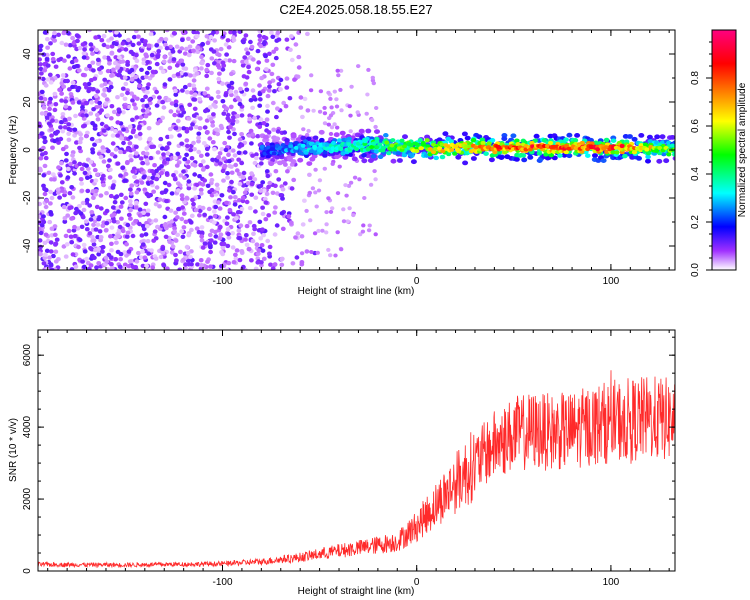 The width and height of the screenshot is (750, 600). What do you see at coordinates (222, 582) in the screenshot?
I see `snr-x-tick-label: -100` at bounding box center [222, 582].